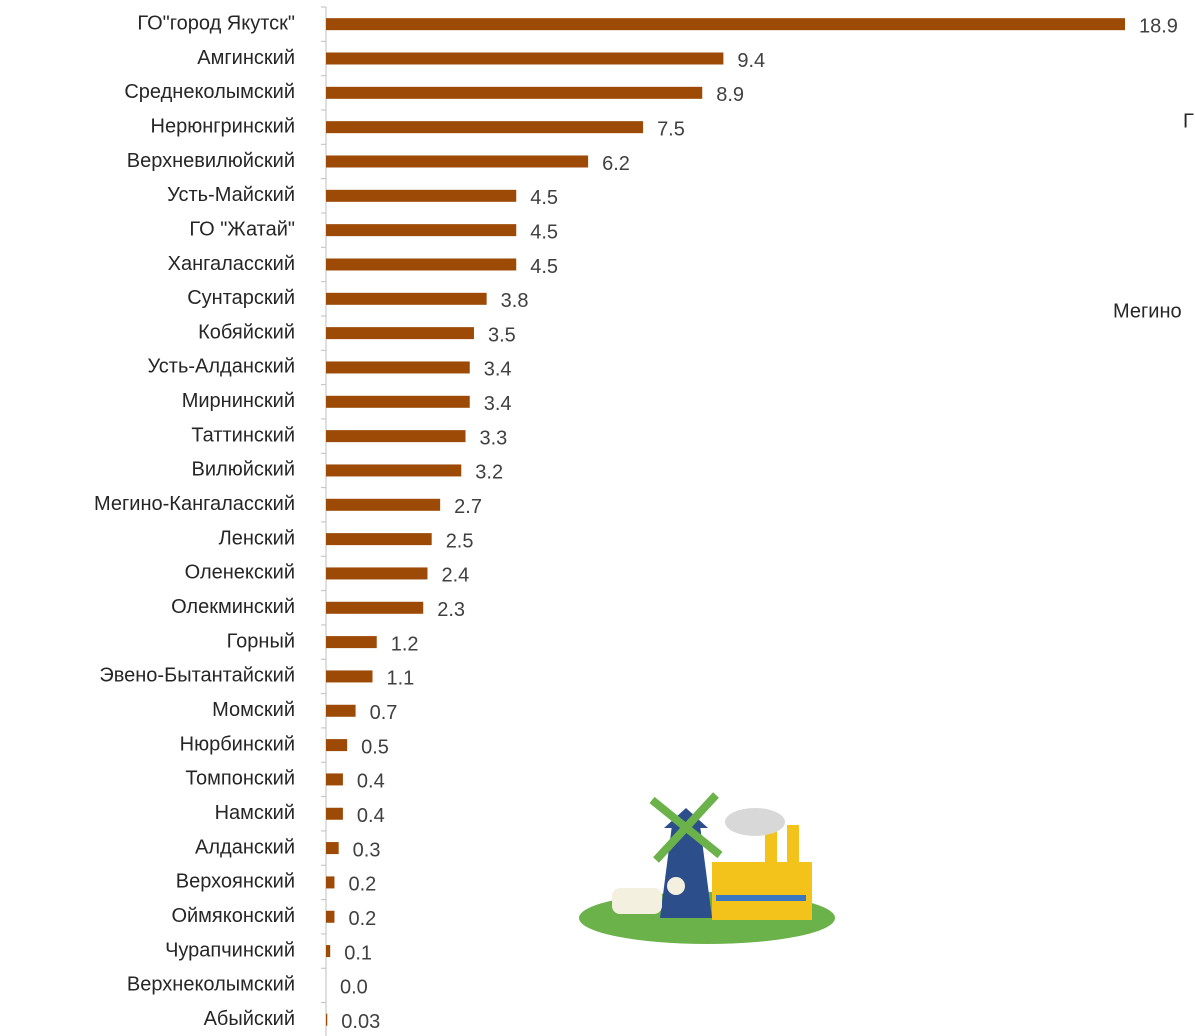  What do you see at coordinates (243, 435) in the screenshot?
I see `y-tick-label: Таттинский` at bounding box center [243, 435].